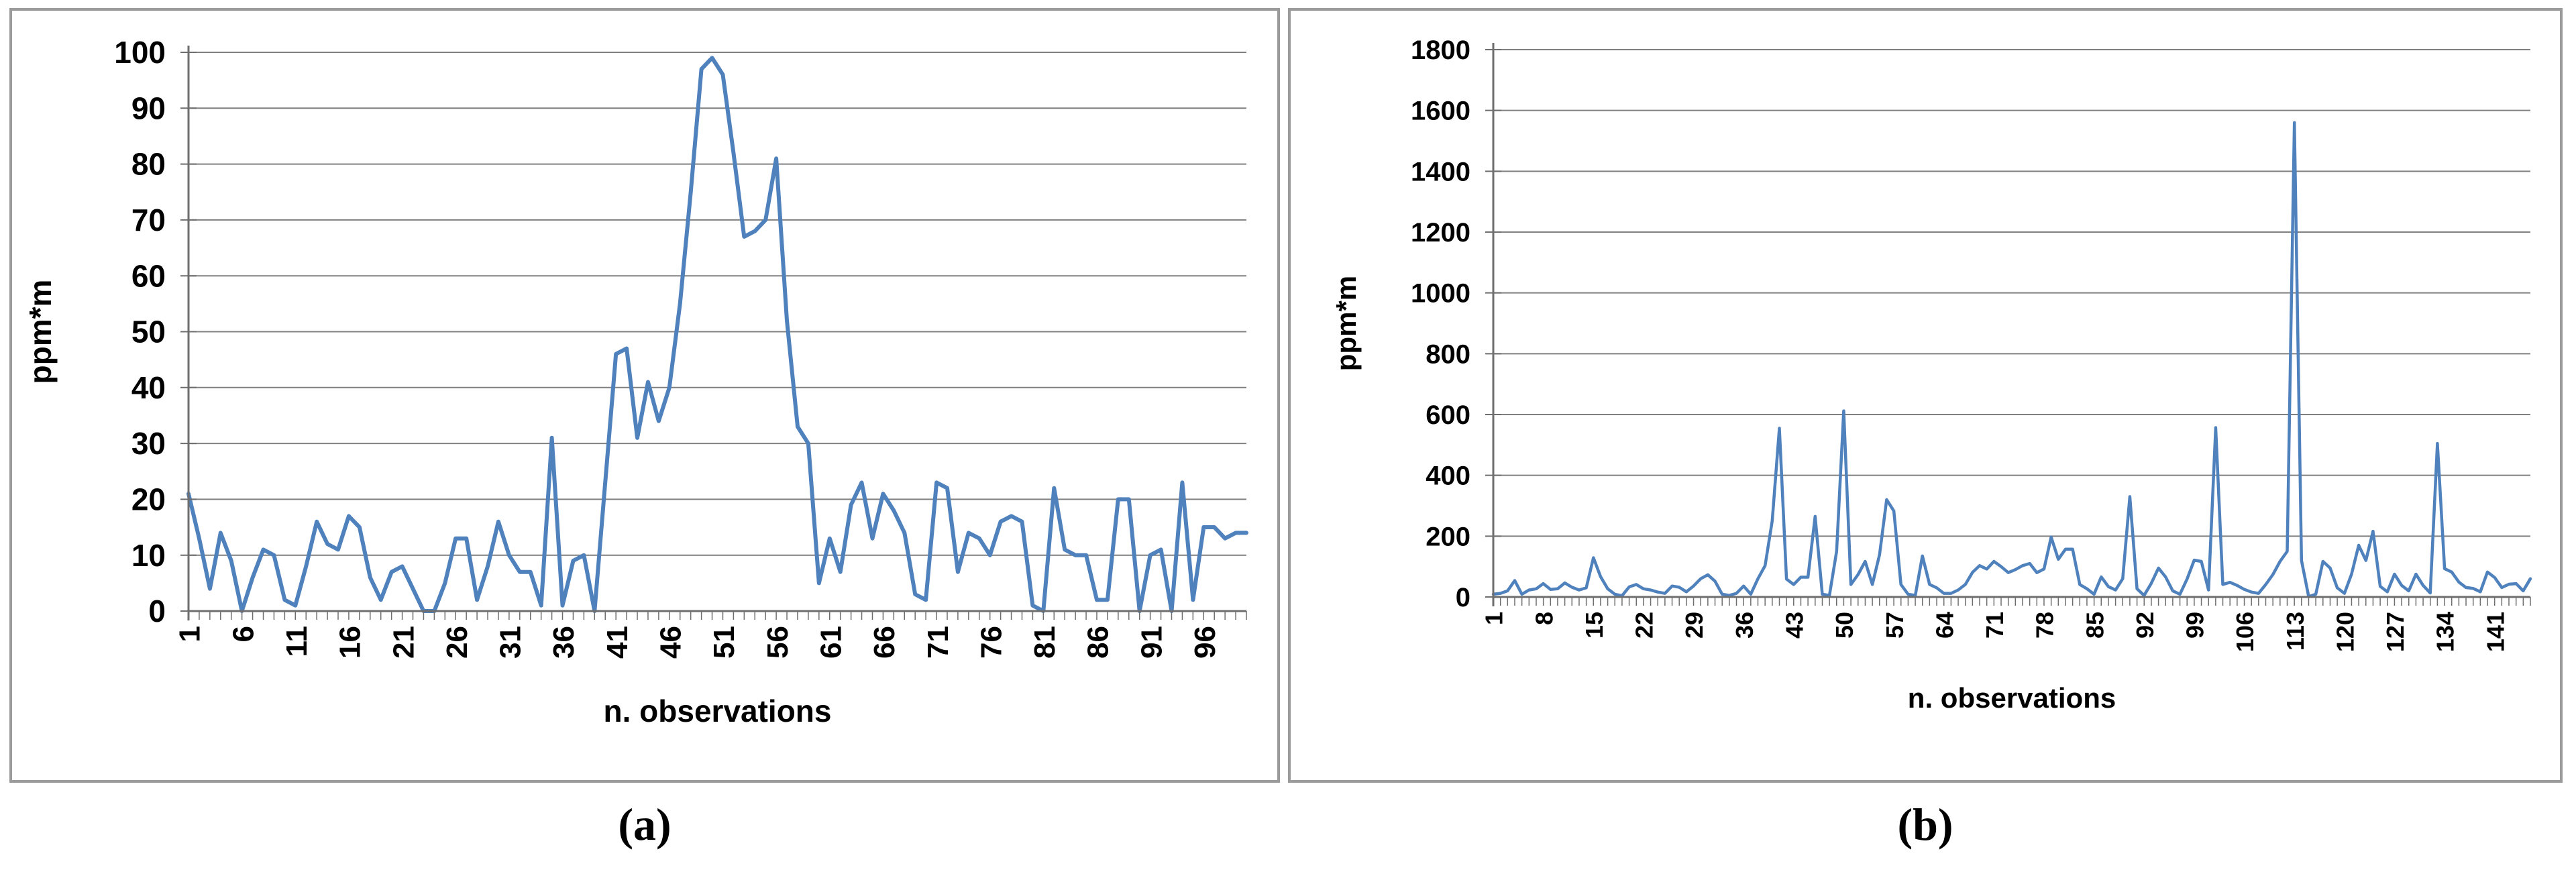  What do you see at coordinates (1544, 618) in the screenshot?
I see `x-tick-label: 8` at bounding box center [1544, 618].